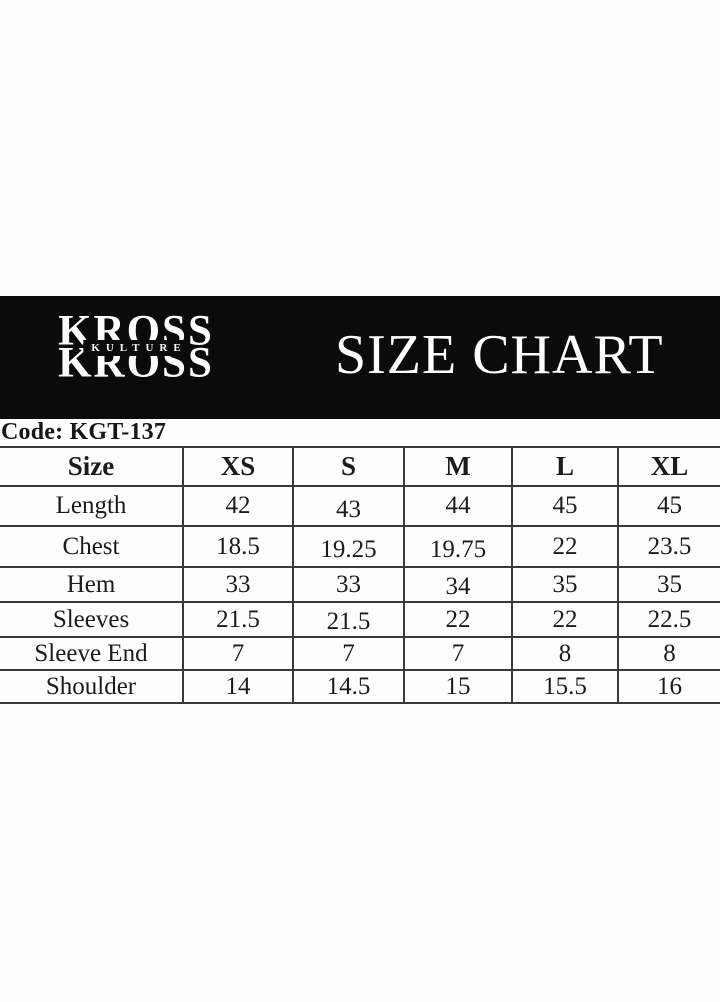 Image resolution: width=720 pixels, height=1002 pixels. I want to click on brand-banner: KROSS KROSS KULTURE SIZE CHART, so click(360, 357).